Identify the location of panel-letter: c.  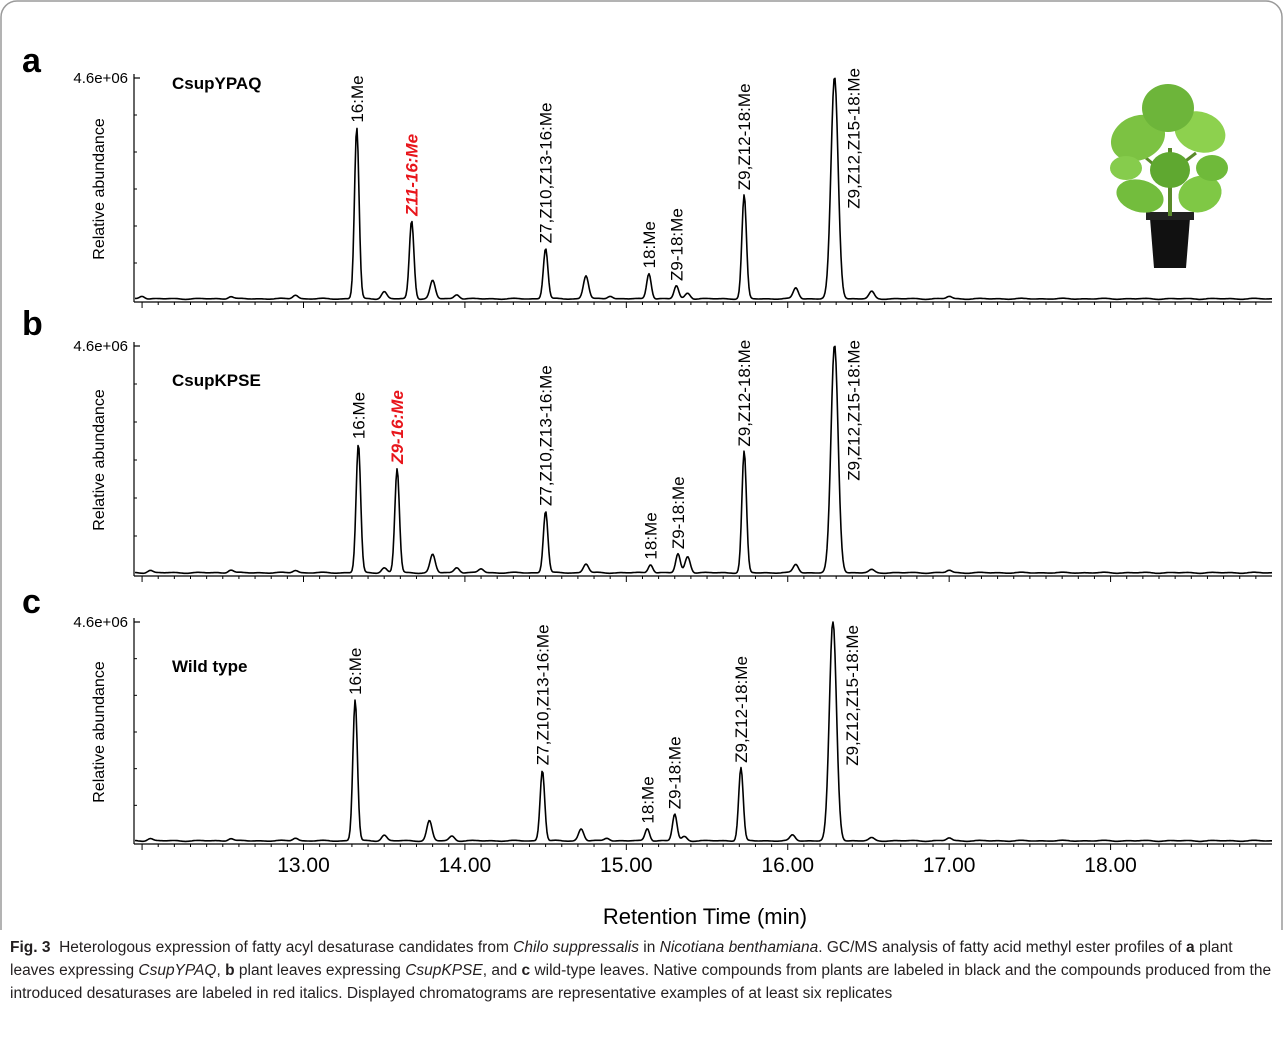
(31, 602).